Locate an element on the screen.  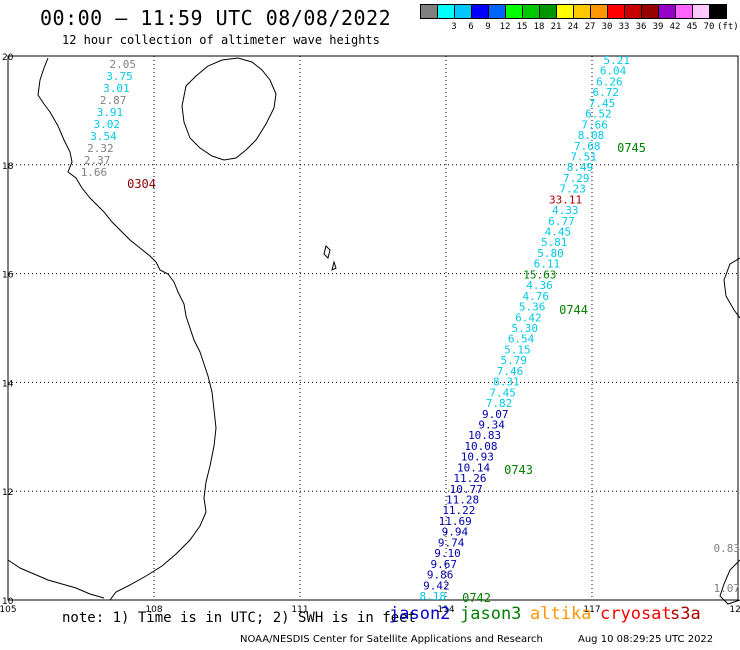
wave-height-label: 11.22 is located at coordinates (458, 510).